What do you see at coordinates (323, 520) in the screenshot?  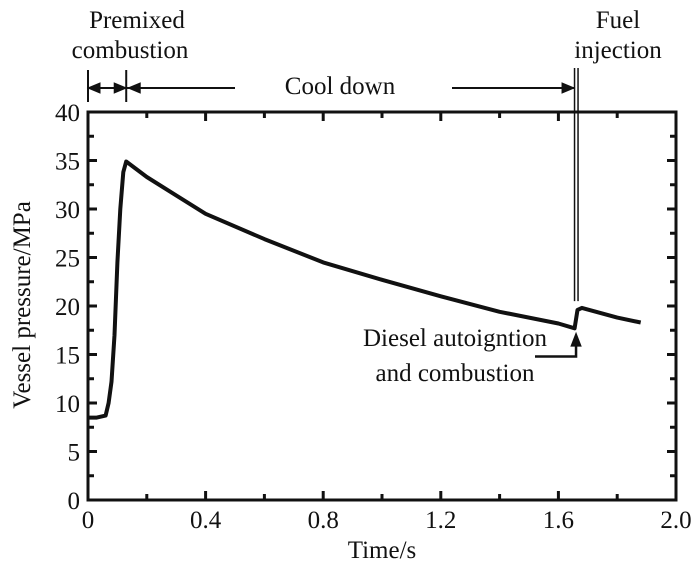 I see `x-tick-label: 0.8` at bounding box center [323, 520].